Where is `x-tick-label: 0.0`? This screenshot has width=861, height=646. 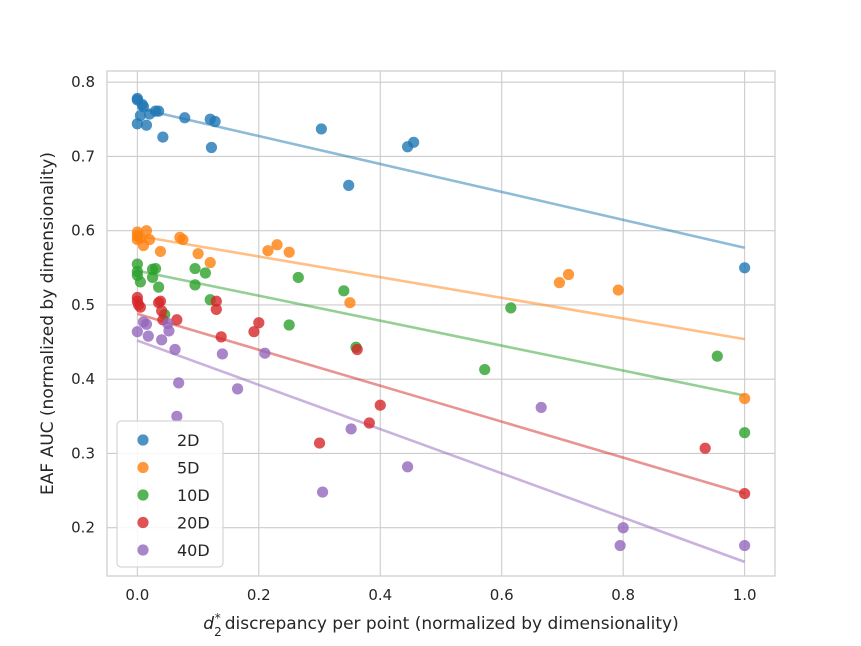
x-tick-label: 0.0 is located at coordinates (137, 595).